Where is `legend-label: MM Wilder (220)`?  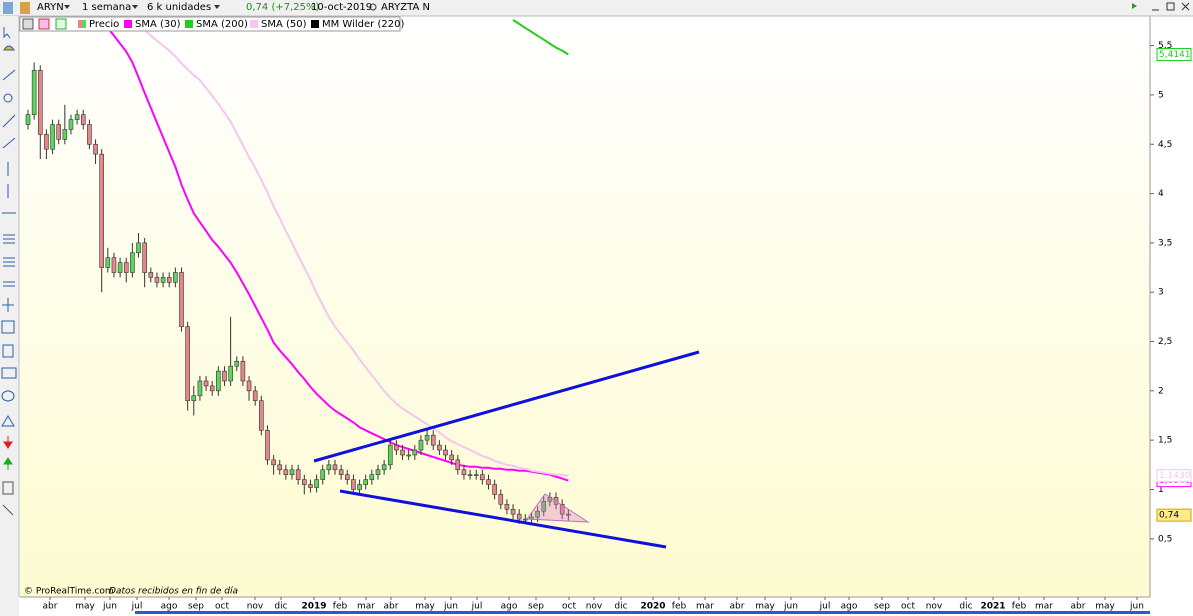 legend-label: MM Wilder (220) is located at coordinates (363, 24).